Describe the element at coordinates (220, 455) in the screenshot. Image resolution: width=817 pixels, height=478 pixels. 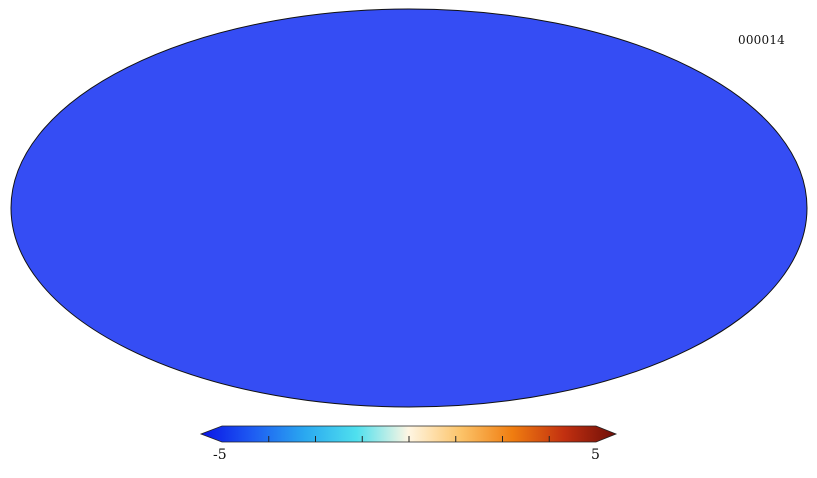
I see `colorbar-min-label: -5` at that location.